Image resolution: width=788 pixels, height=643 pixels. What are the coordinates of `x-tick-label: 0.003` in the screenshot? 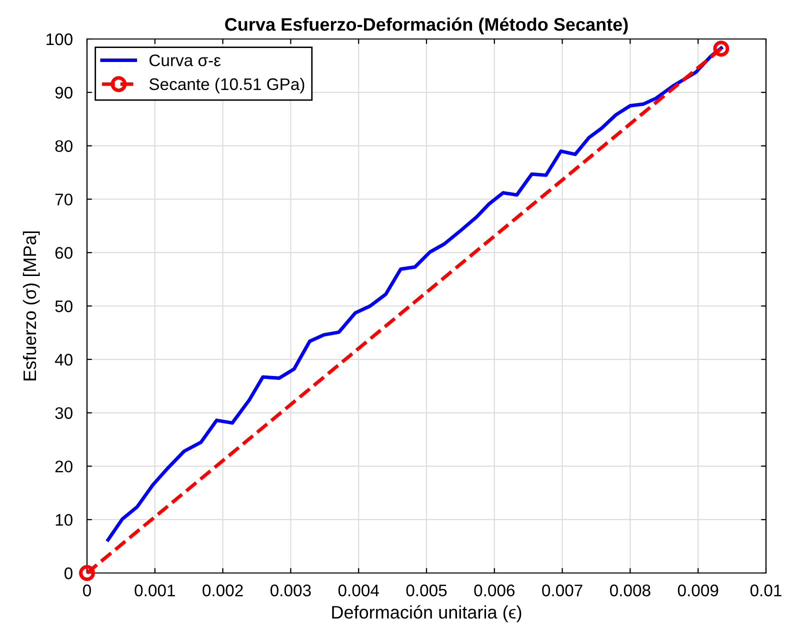 It's located at (290, 590).